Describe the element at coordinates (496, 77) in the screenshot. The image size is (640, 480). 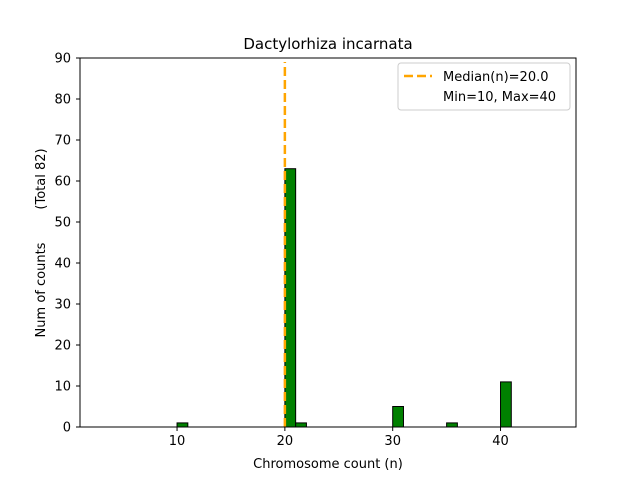
I see `legend-median-label: Median(n)=20.0` at that location.